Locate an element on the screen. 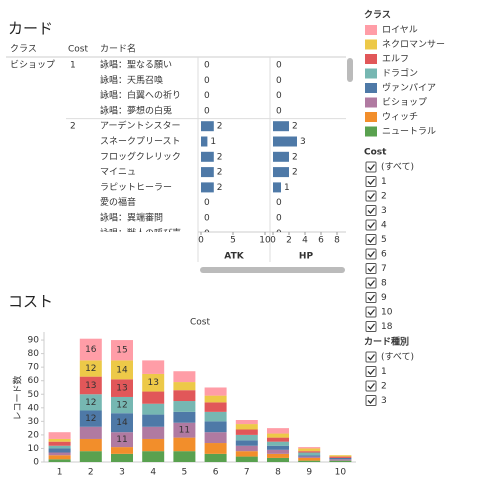 The image size is (480, 486). x-tick-label: 0 is located at coordinates (201, 241).